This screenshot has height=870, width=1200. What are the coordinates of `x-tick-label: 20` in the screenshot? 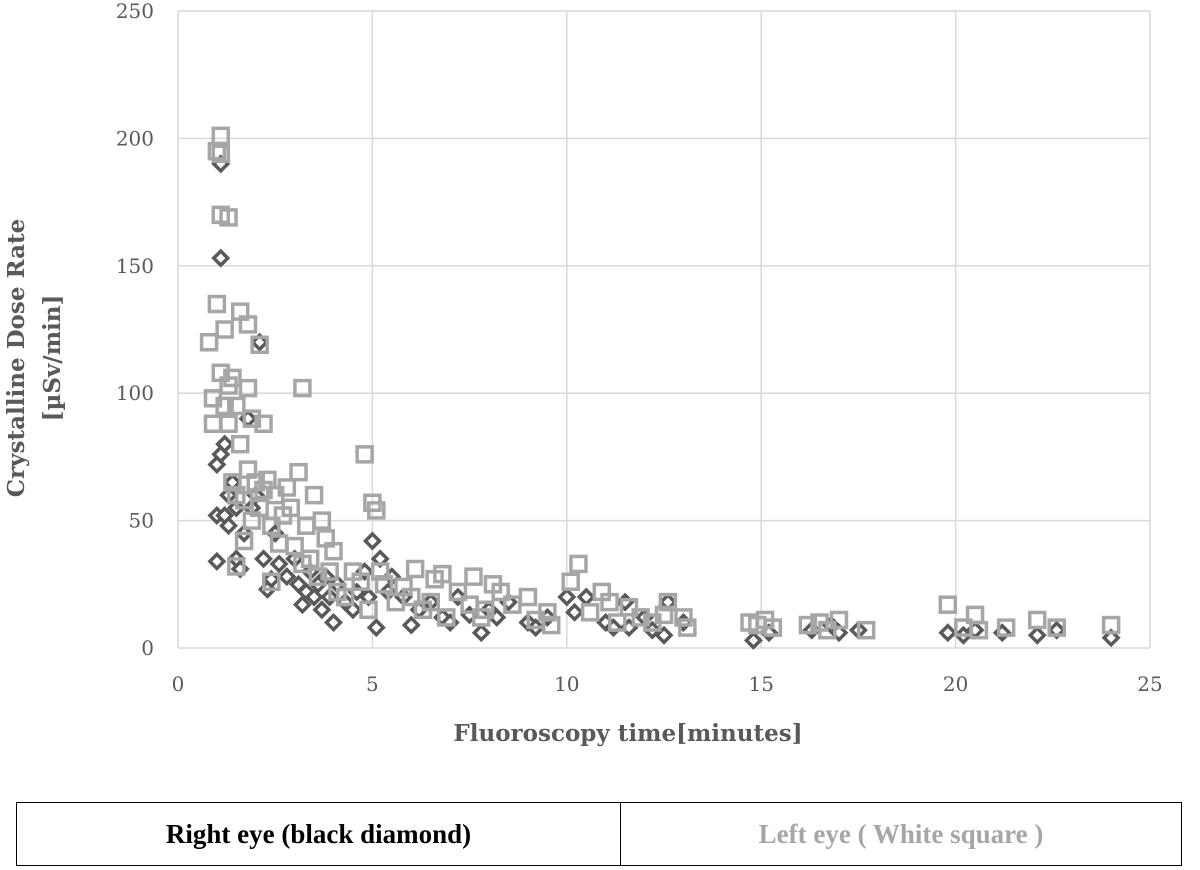 It's located at (955, 684).